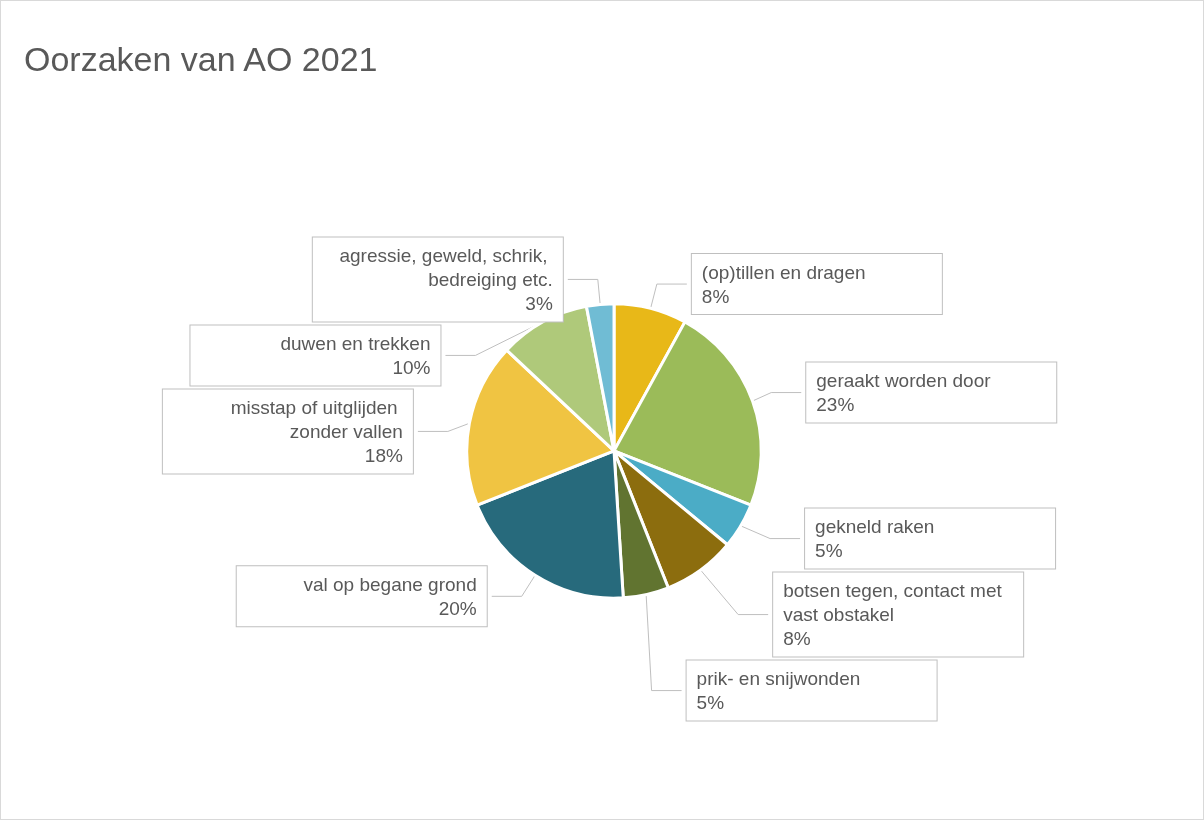 The width and height of the screenshot is (1204, 820). Describe the element at coordinates (316, 419) in the screenshot. I see `slice-label: misstap of uitglijden zonder vallen` at that location.